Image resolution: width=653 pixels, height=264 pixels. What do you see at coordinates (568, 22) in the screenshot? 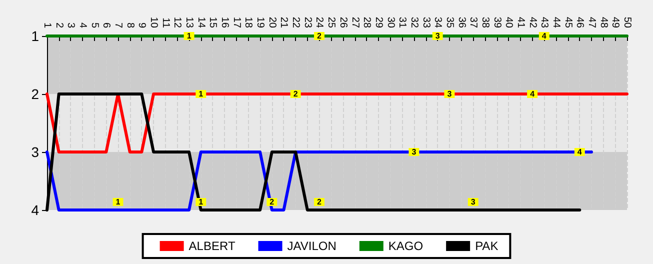
I see `x-tick-label: 45` at bounding box center [568, 22].